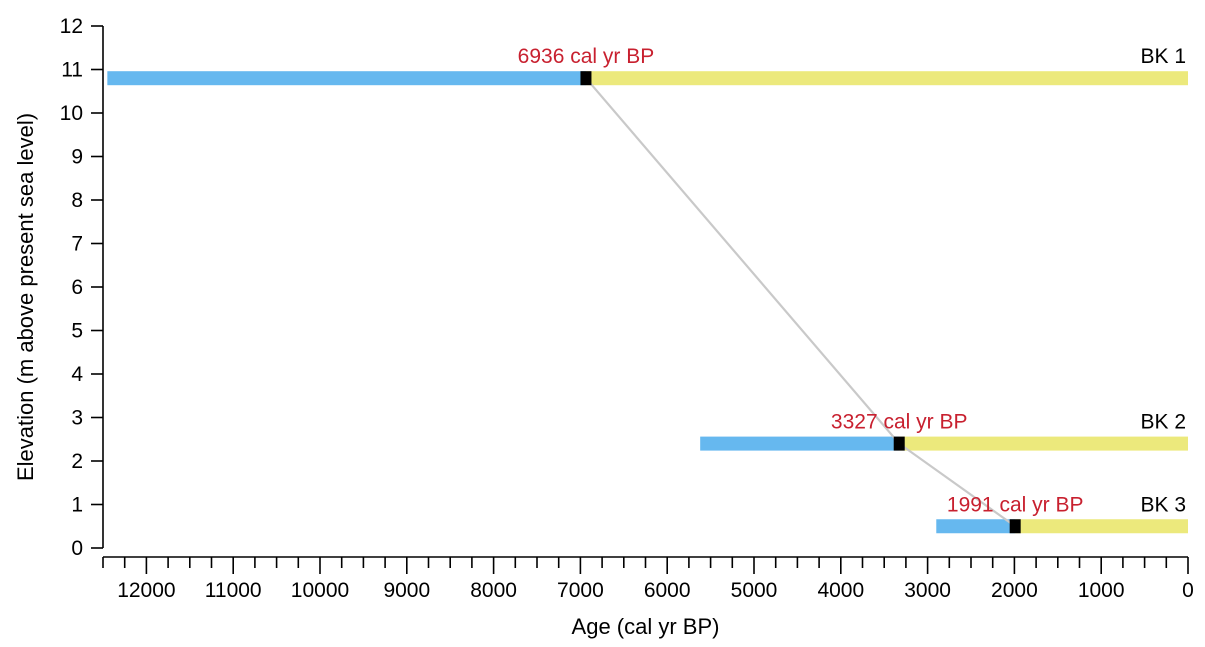 Image resolution: width=1205 pixels, height=647 pixels. Describe the element at coordinates (840, 590) in the screenshot. I see `x-tick-label: 4000` at that location.